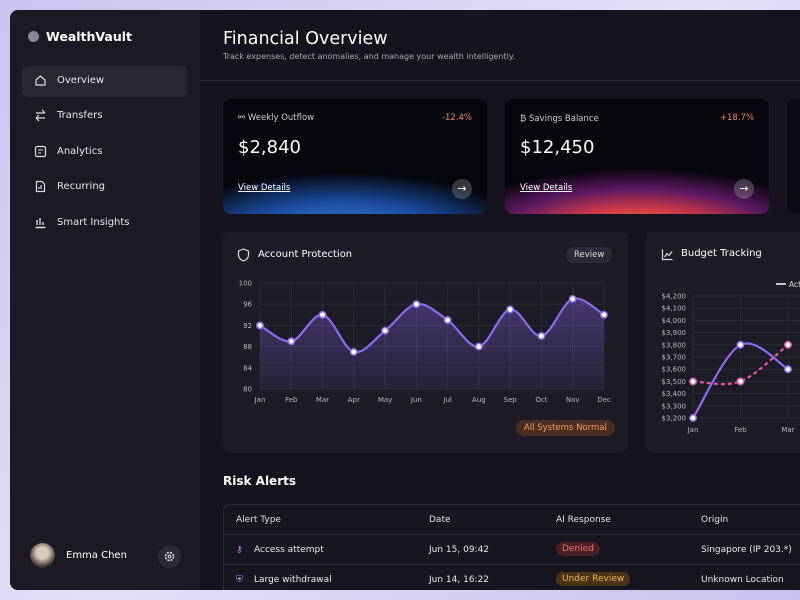 The height and width of the screenshot is (600, 800). I want to click on nav-item: Overview, so click(104, 81).